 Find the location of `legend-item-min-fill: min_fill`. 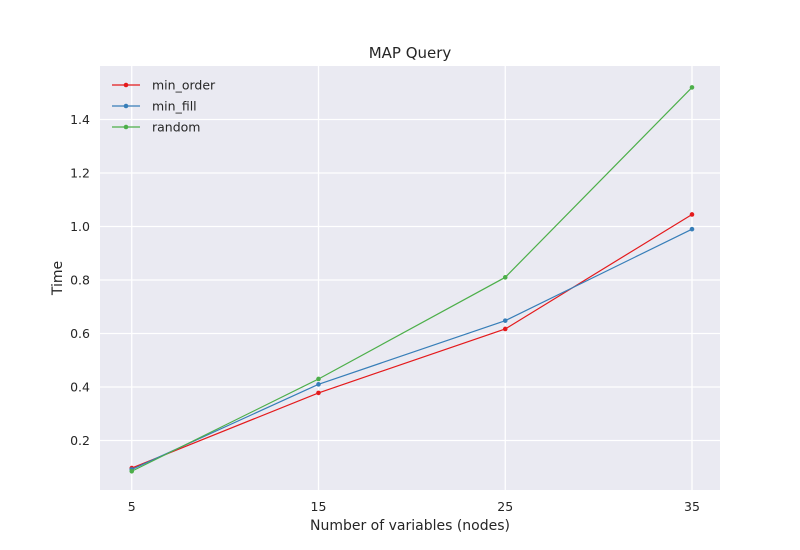

legend-item-min-fill: min_fill is located at coordinates (154, 106).